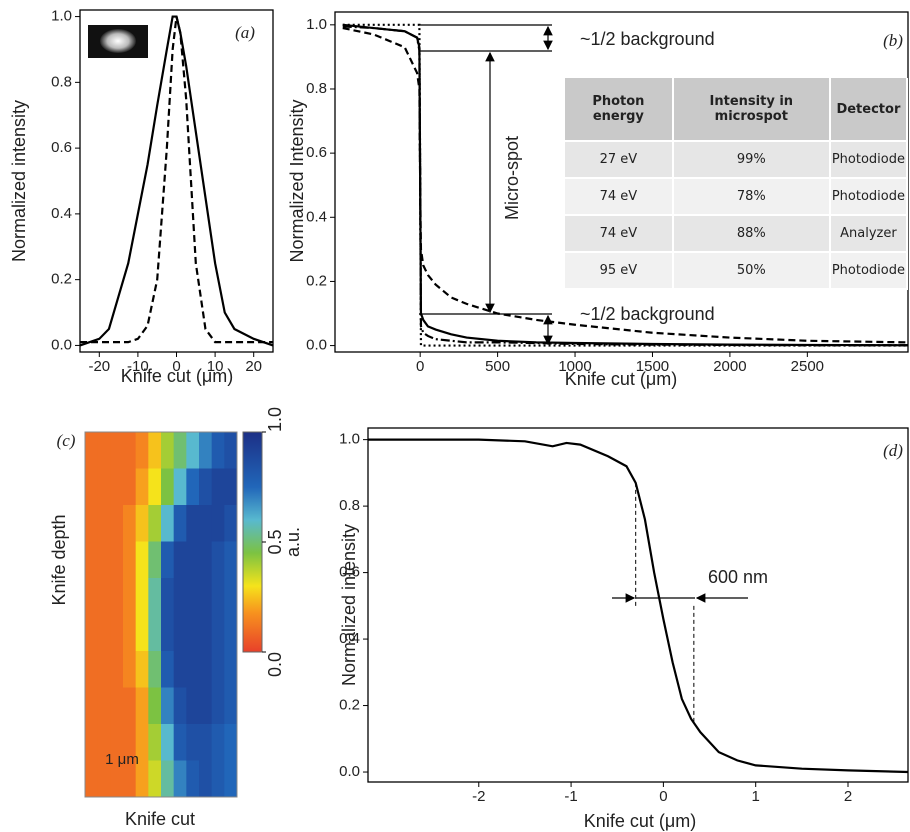 The width and height of the screenshot is (910, 832). Describe the element at coordinates (252, 542) in the screenshot. I see `colorbar` at that location.